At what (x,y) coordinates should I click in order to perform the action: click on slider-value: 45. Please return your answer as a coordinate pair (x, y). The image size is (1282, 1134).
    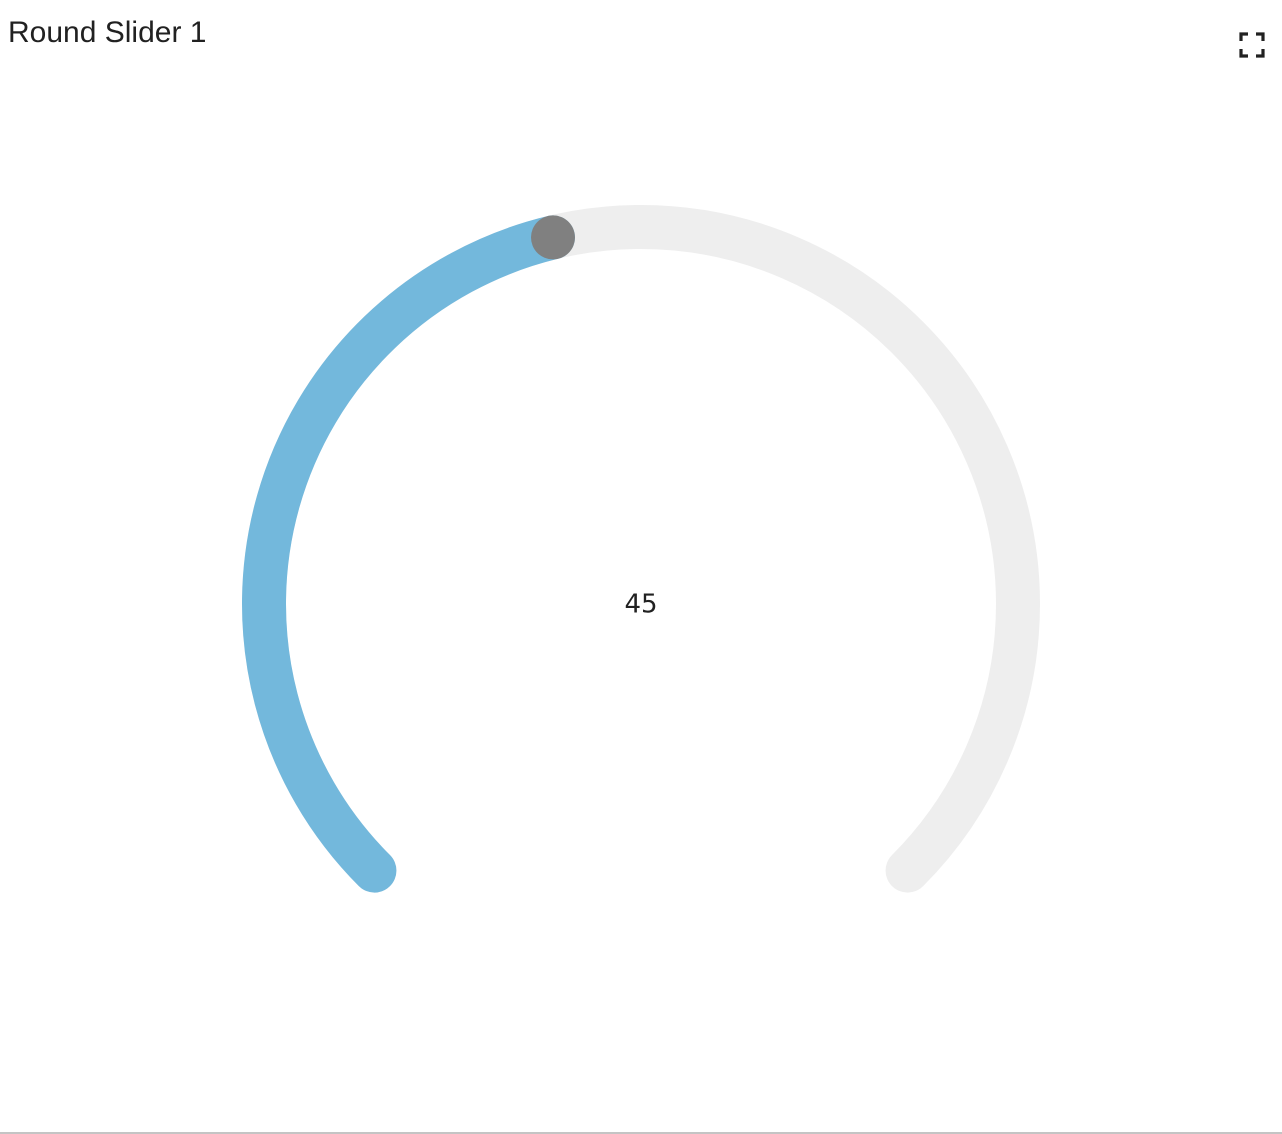
    Looking at the image, I should click on (640, 605).